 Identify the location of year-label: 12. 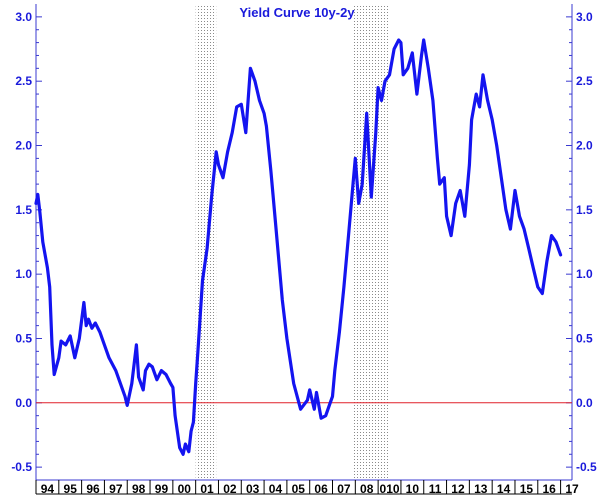
(458, 489).